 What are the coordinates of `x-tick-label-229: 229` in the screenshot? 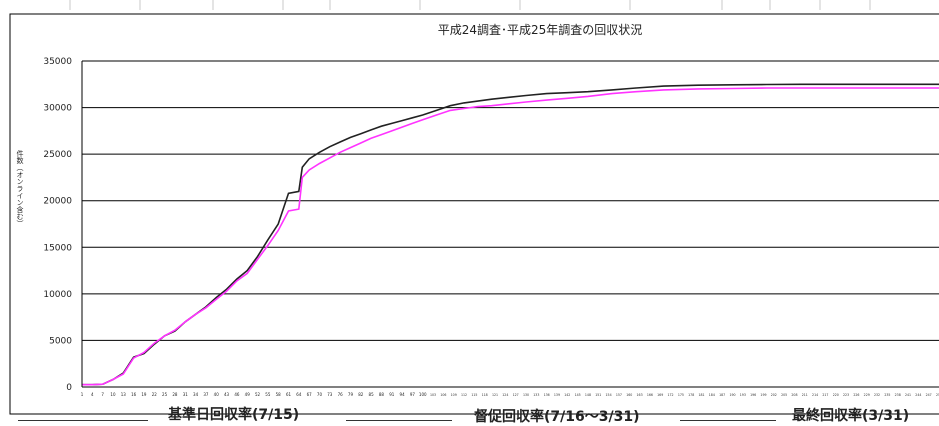 It's located at (867, 395).